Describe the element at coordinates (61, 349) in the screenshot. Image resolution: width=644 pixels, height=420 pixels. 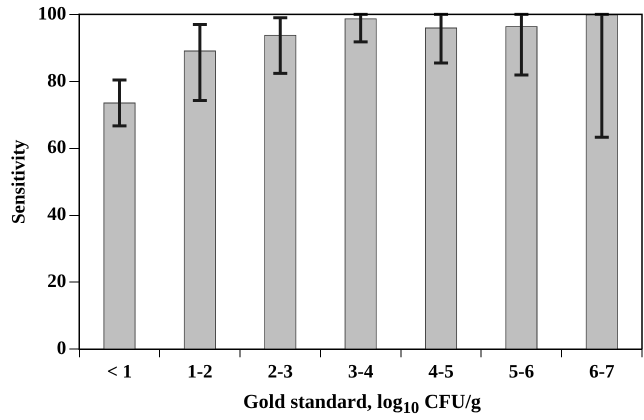
I see `y-tick-label: 0` at that location.